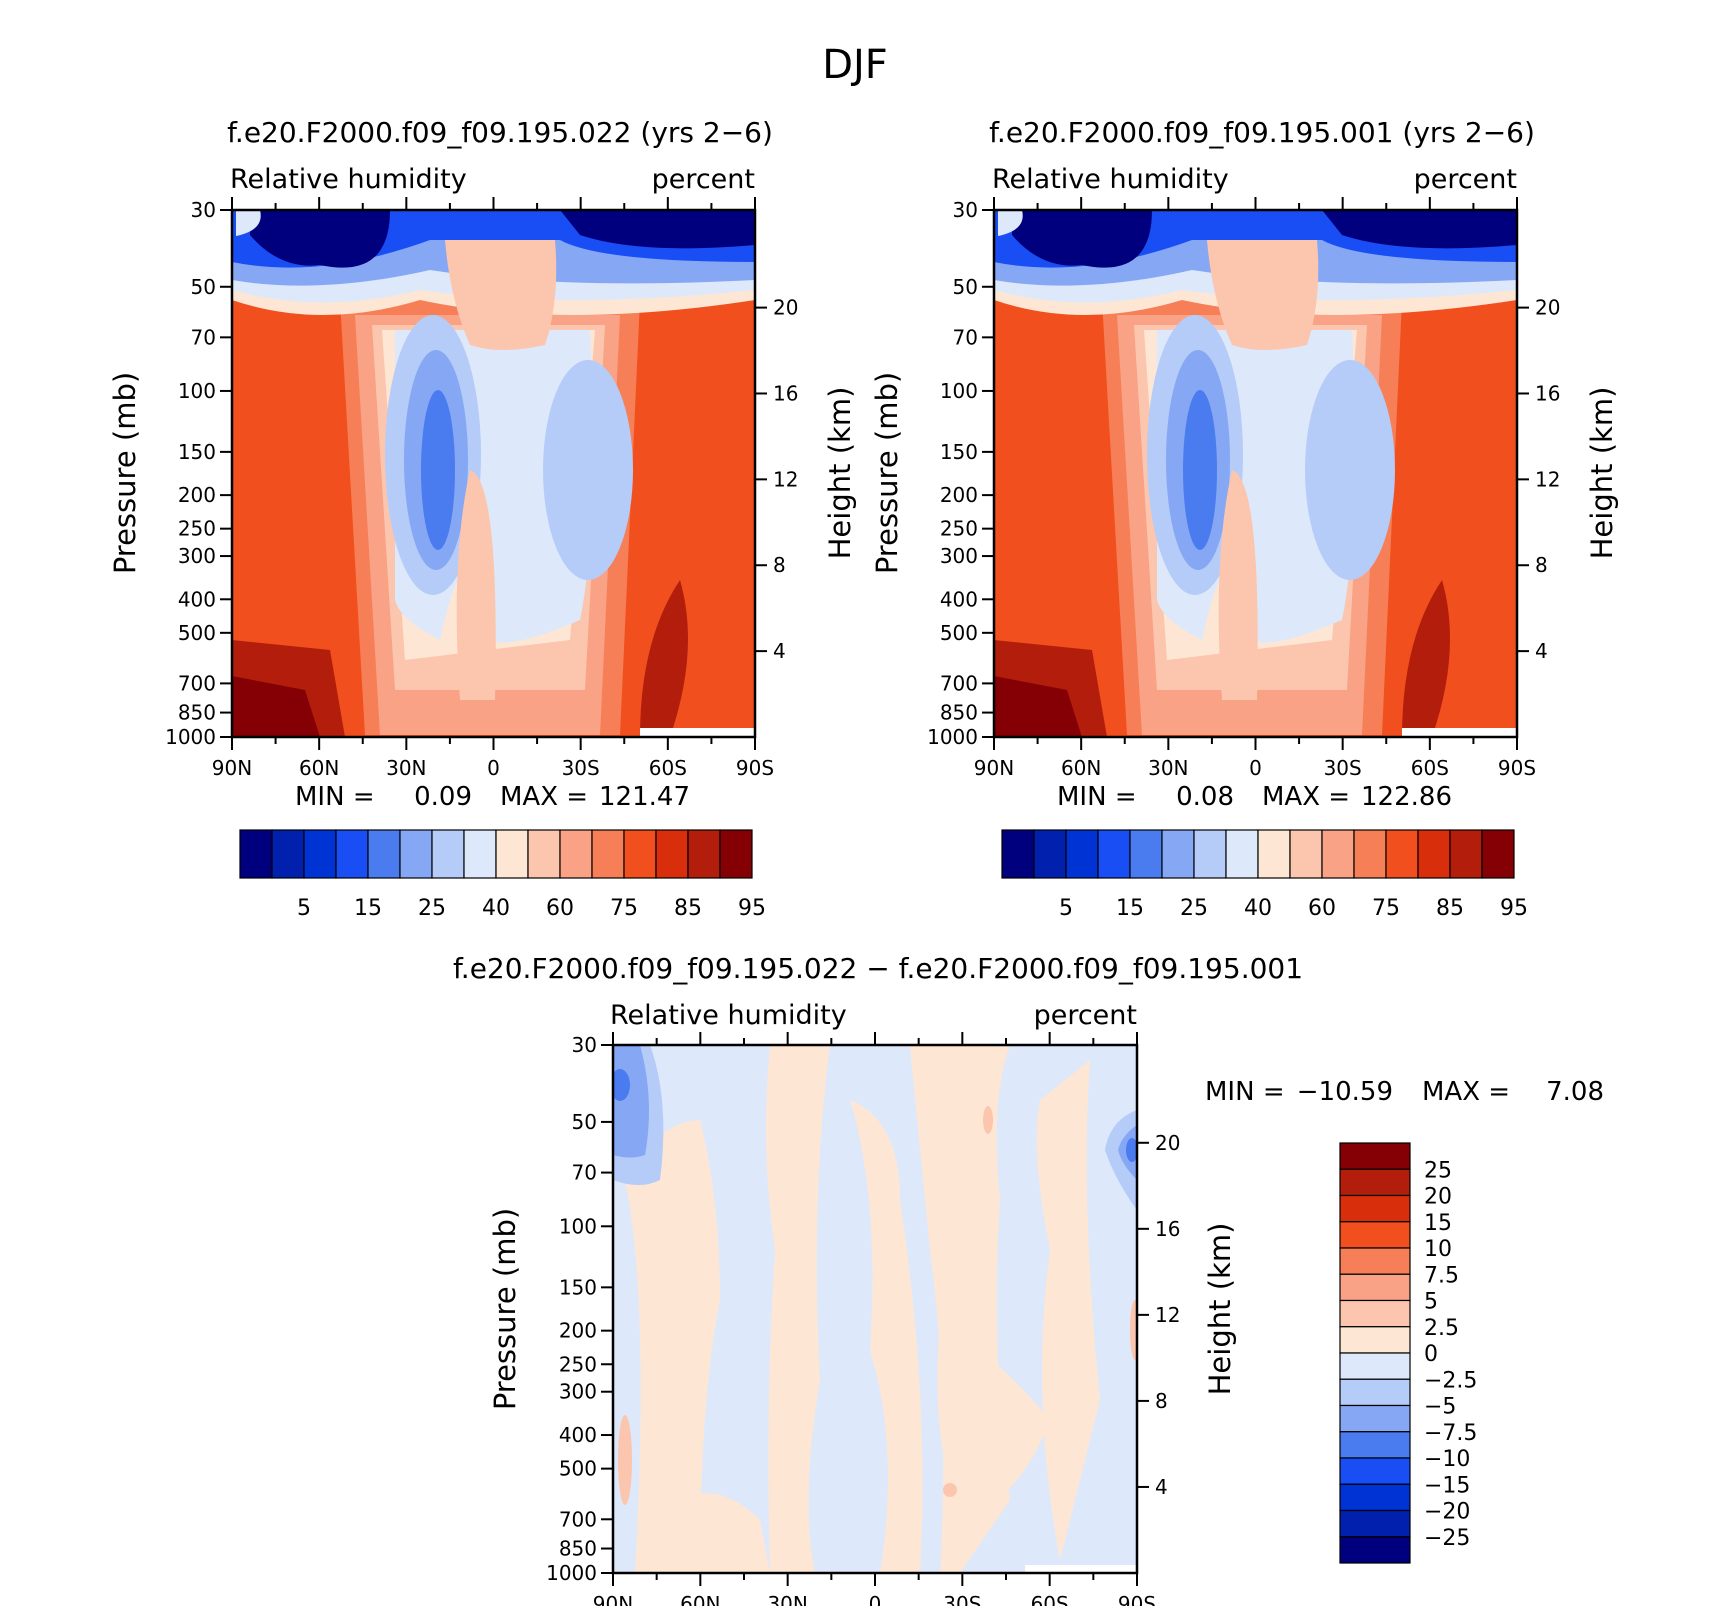 This screenshot has width=1710, height=1610. What do you see at coordinates (1447, 1459) in the screenshot?
I see `colorbar-label: −10` at bounding box center [1447, 1459].